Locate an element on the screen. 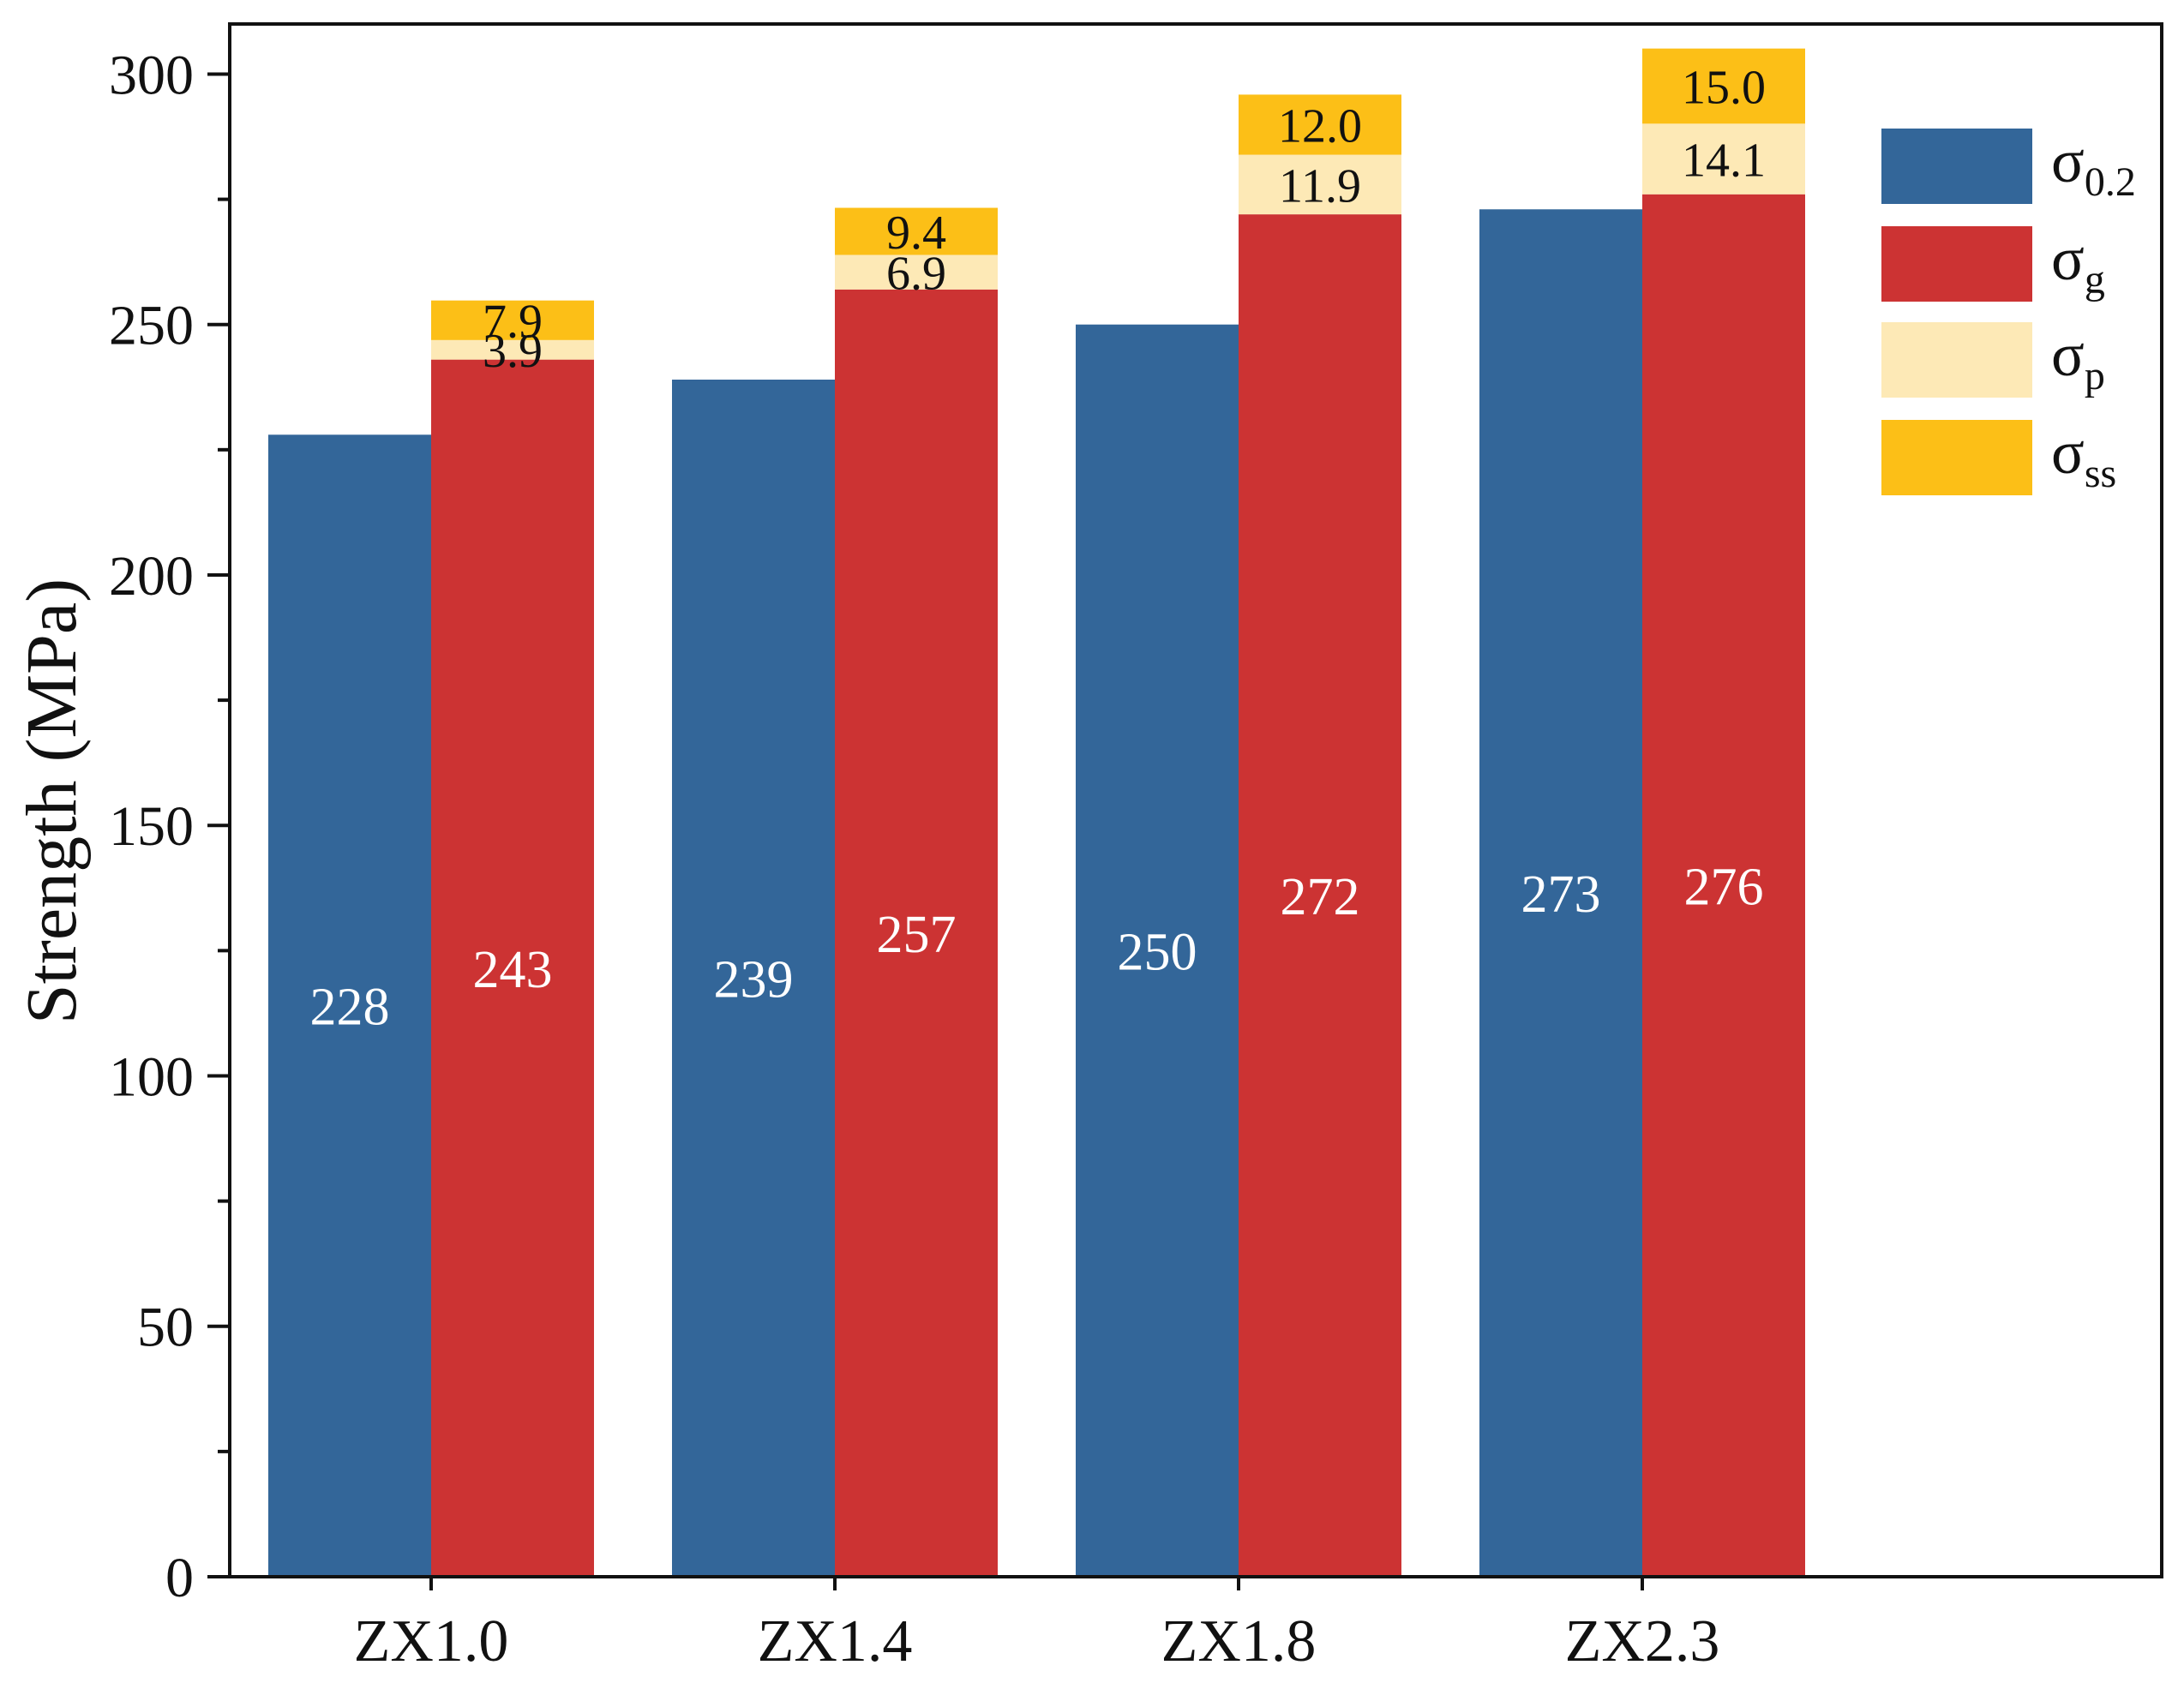  data-label-sigma-g-ZX1.8: 272 is located at coordinates (1320, 897).